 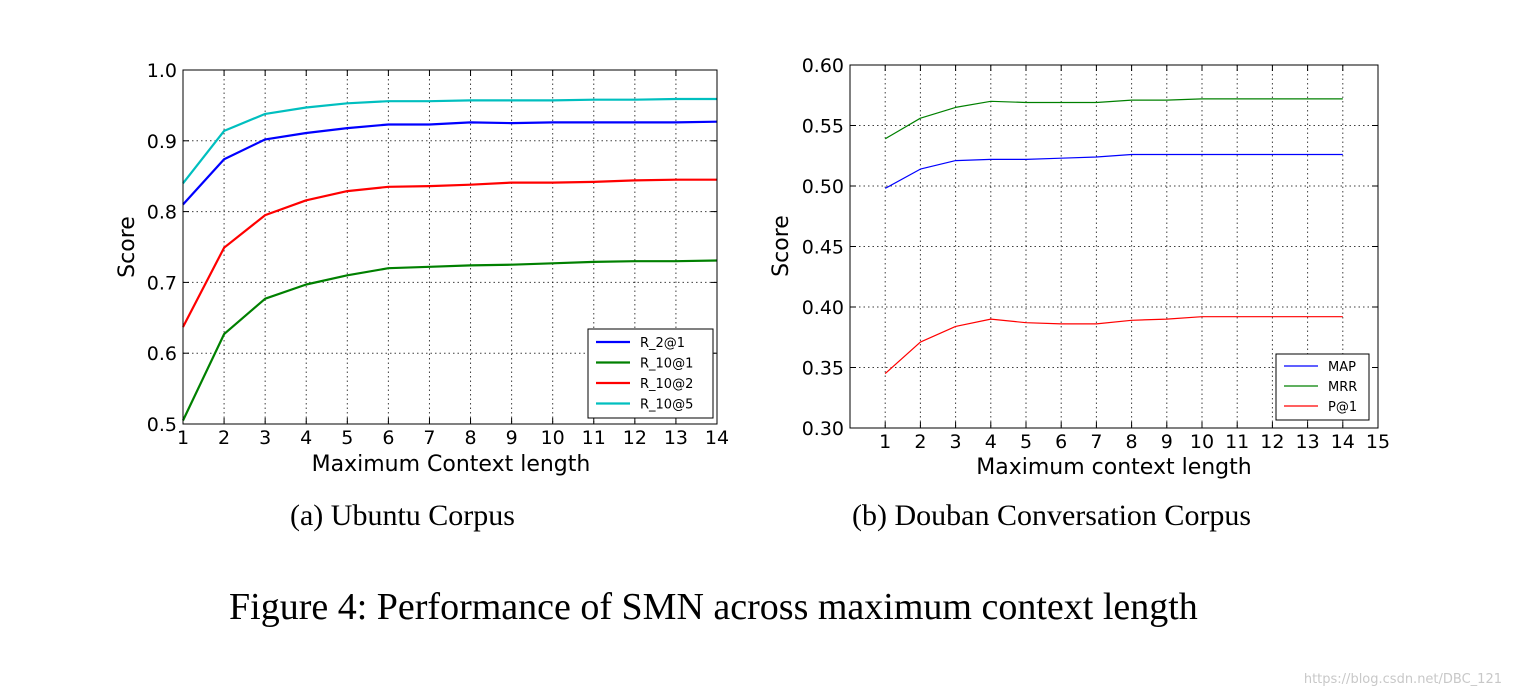 What do you see at coordinates (1402, 679) in the screenshot?
I see `watermark: https://blog.csdn.net/DBC_121` at bounding box center [1402, 679].